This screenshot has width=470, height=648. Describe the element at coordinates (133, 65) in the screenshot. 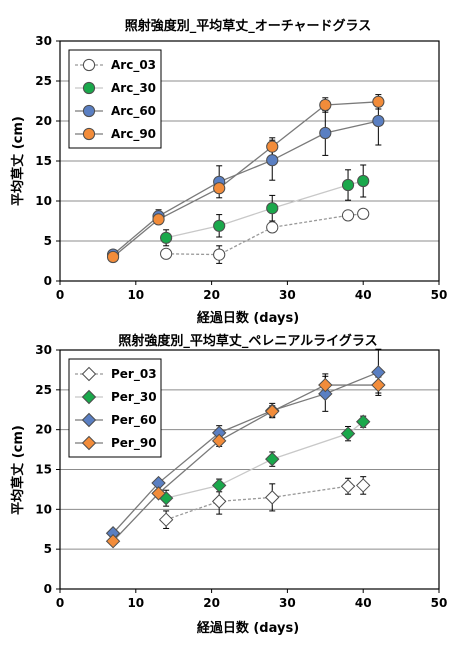

I see `legend-label: Arc_03` at that location.